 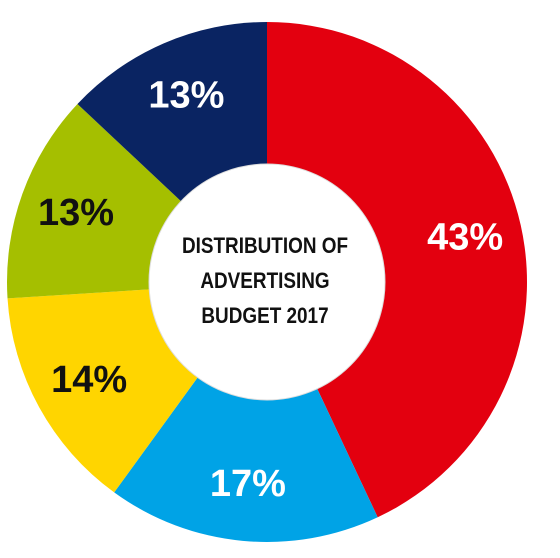 I want to click on chart-title: DISTRIBUTION OF ADVERTISING BUDGET 2017, so click(x=265, y=280).